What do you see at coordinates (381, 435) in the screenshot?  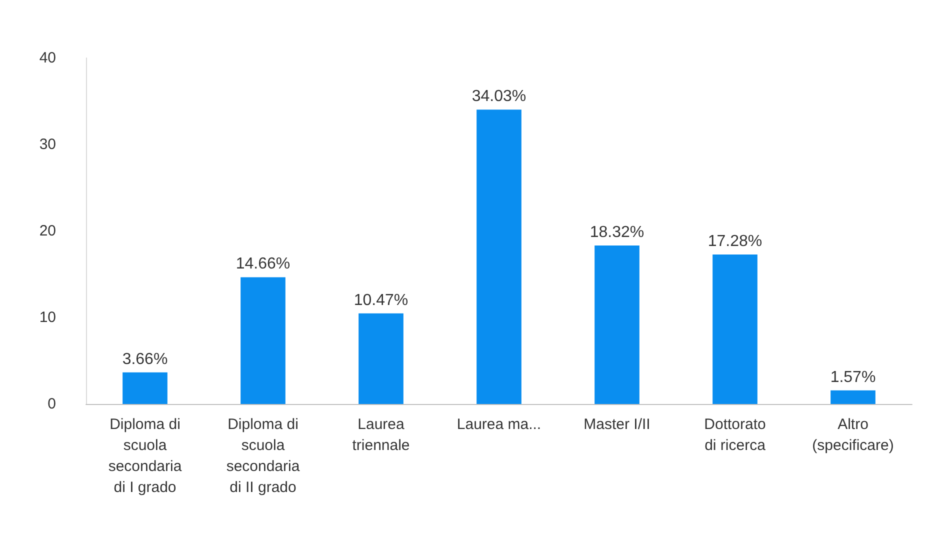 I see `x-tick-label: Laurea triennale` at bounding box center [381, 435].